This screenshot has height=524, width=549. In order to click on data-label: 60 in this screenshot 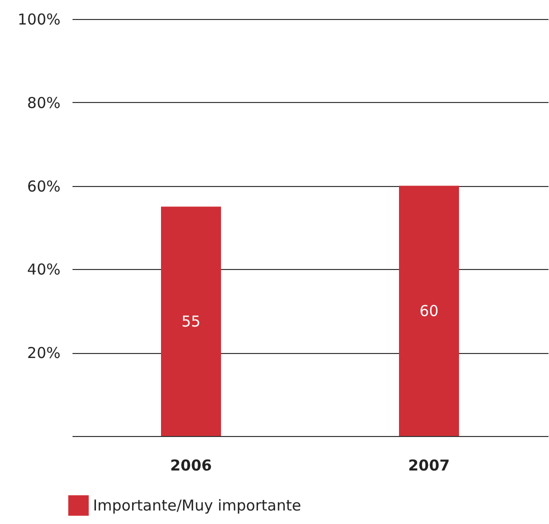, I will do `click(429, 311)`.